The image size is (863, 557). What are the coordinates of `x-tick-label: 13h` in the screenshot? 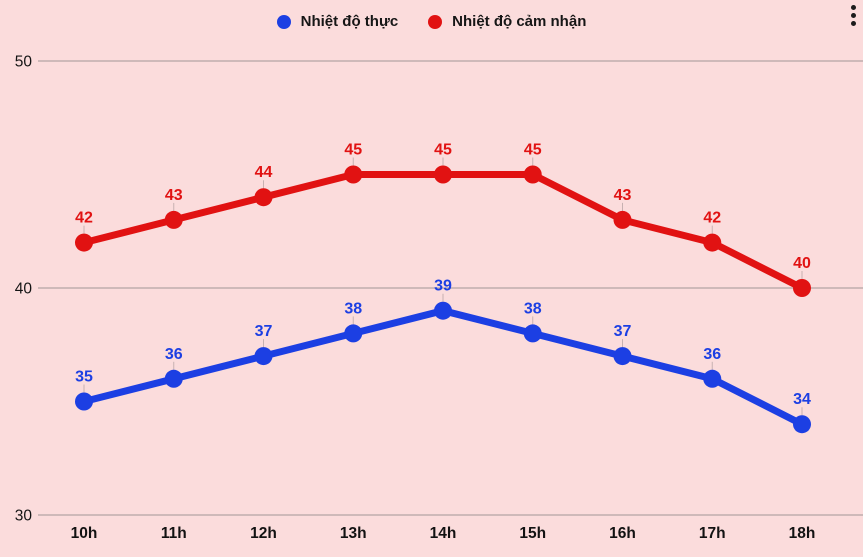 It's located at (353, 533).